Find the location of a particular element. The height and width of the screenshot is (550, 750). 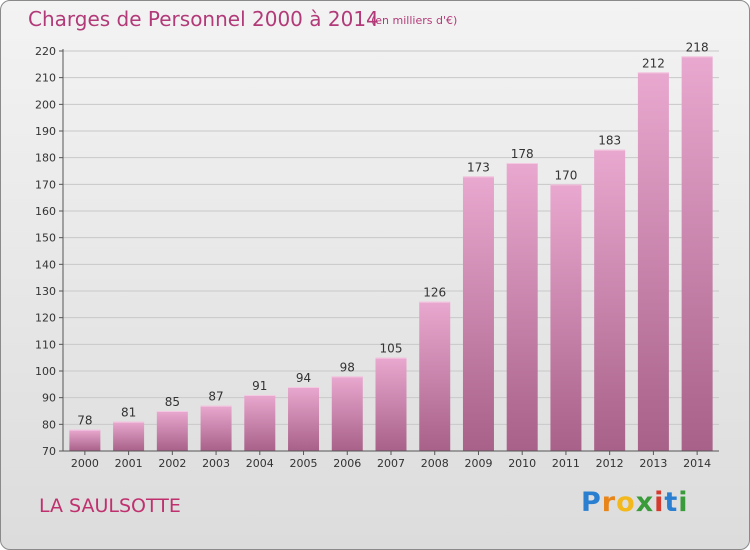

x-tick-label: 2013 is located at coordinates (653, 463).